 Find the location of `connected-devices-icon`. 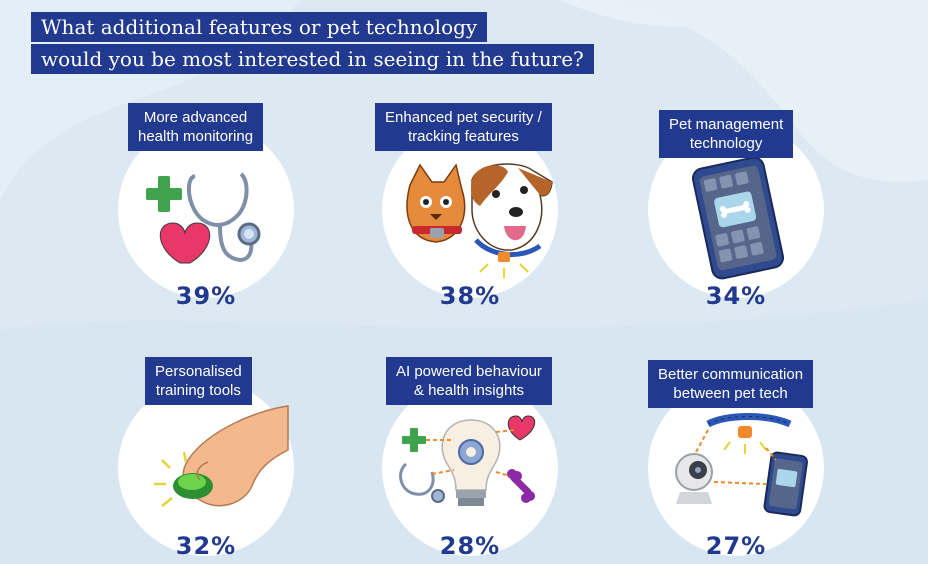

connected-devices-icon is located at coordinates (741, 465).